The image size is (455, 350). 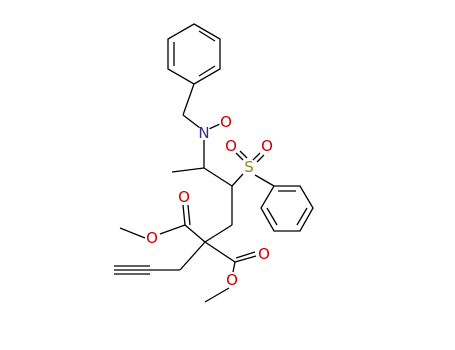 I want to click on atom-label: N, so click(x=203, y=133).